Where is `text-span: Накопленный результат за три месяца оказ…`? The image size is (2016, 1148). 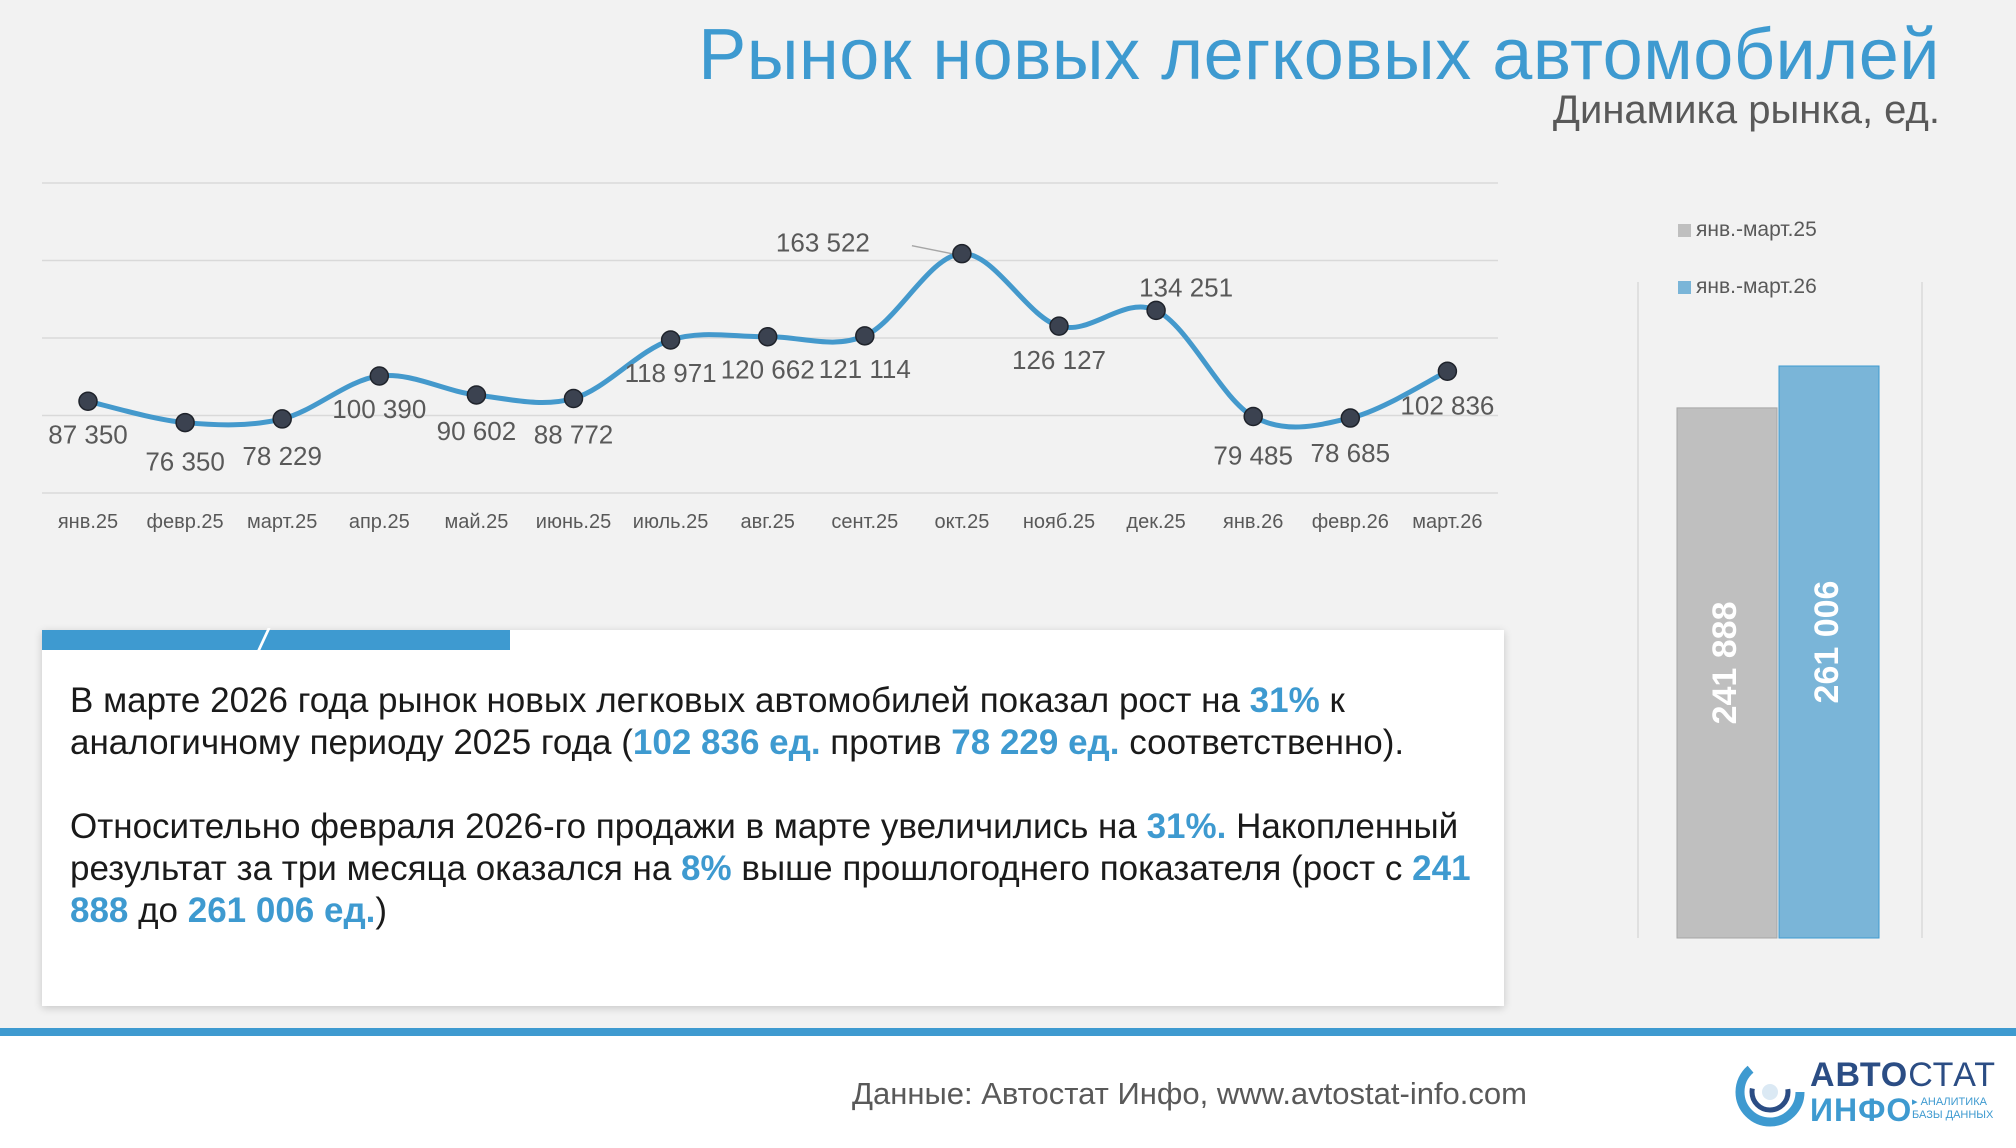
text-span: Накопленный результат за три месяца оказ… is located at coordinates (764, 847).